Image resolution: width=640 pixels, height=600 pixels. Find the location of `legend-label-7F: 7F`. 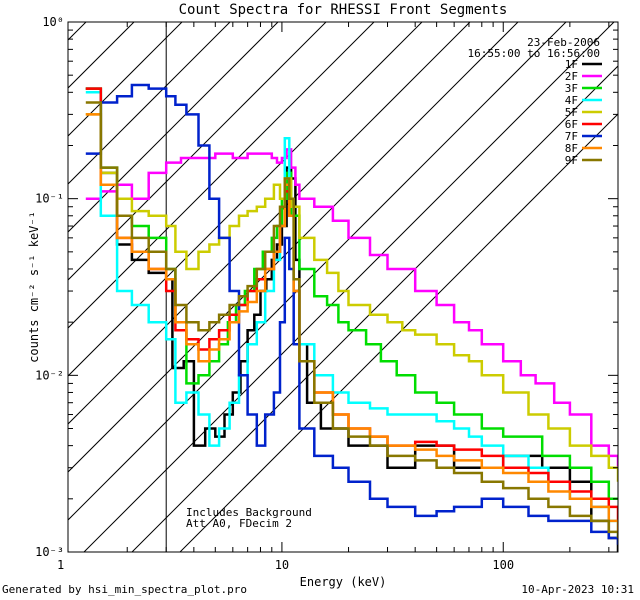

legend-label-7F: 7F is located at coordinates (571, 136).